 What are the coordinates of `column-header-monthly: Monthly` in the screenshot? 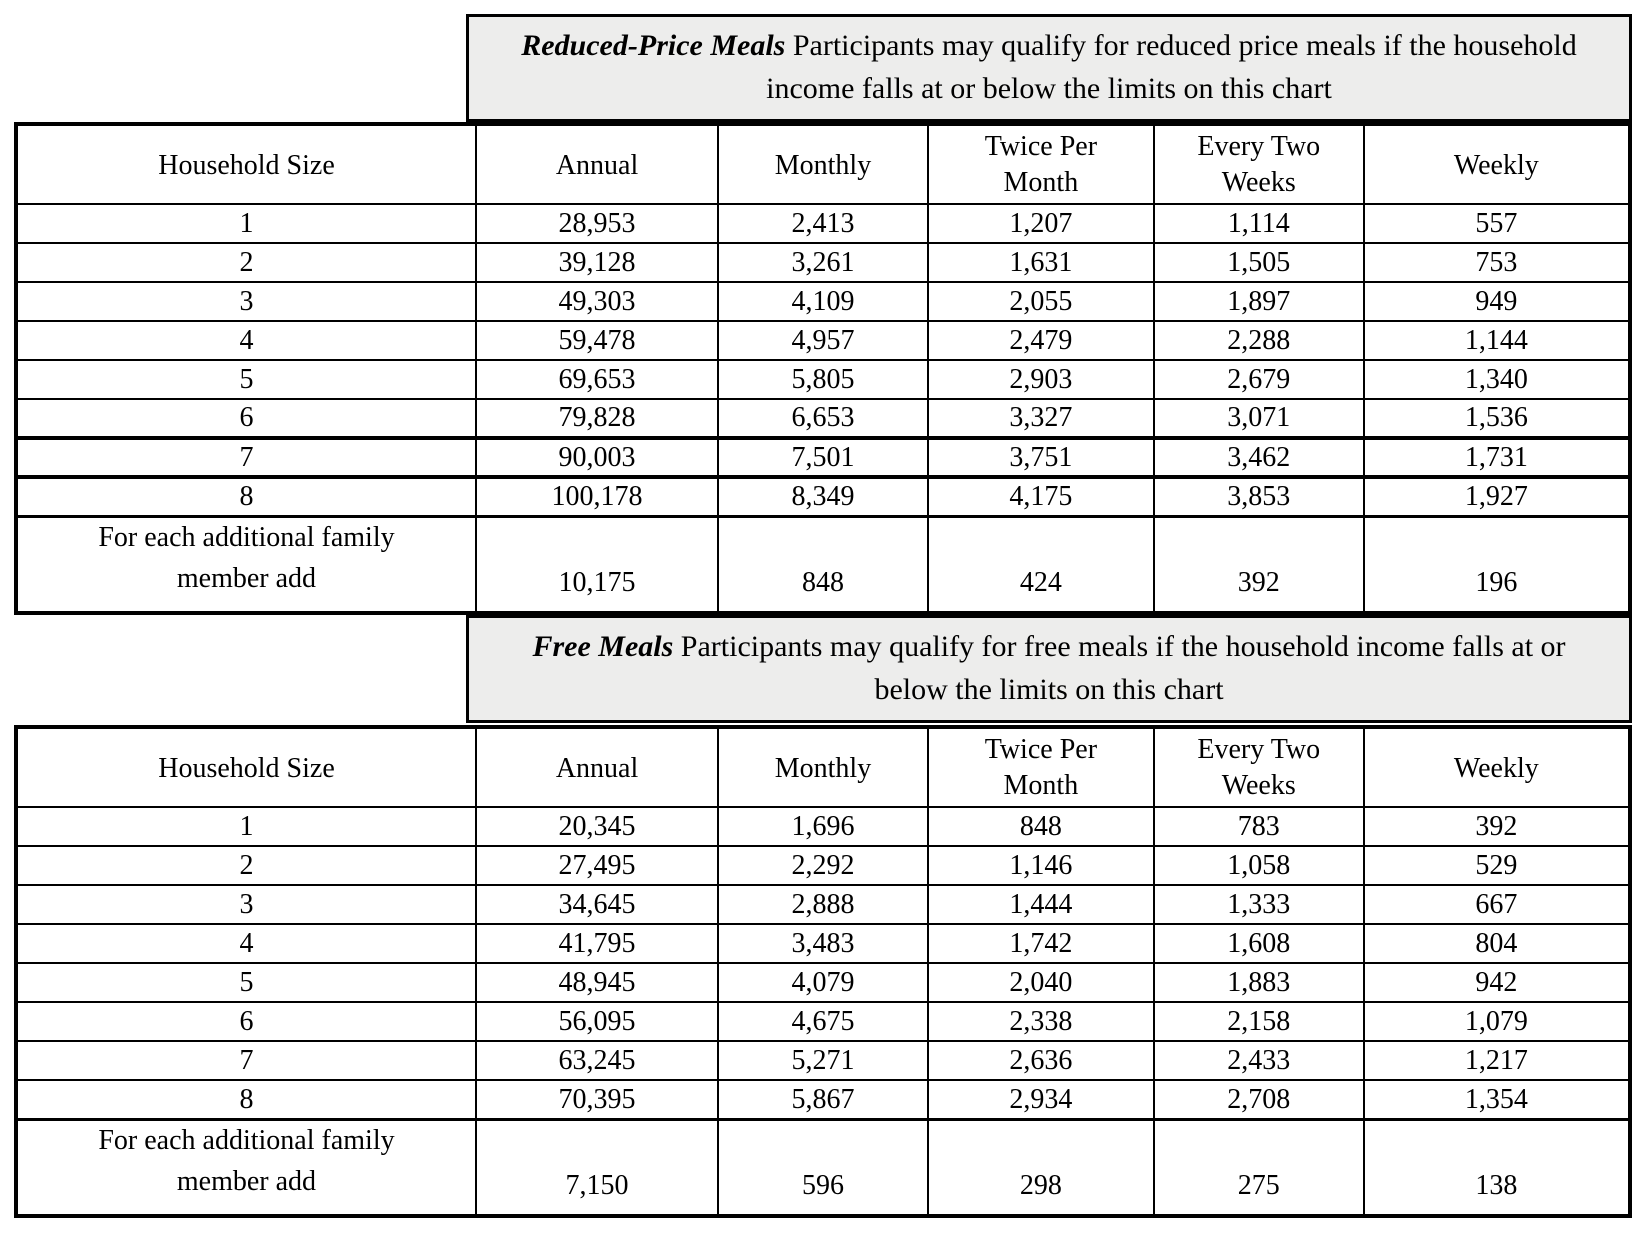 It's located at (823, 767).